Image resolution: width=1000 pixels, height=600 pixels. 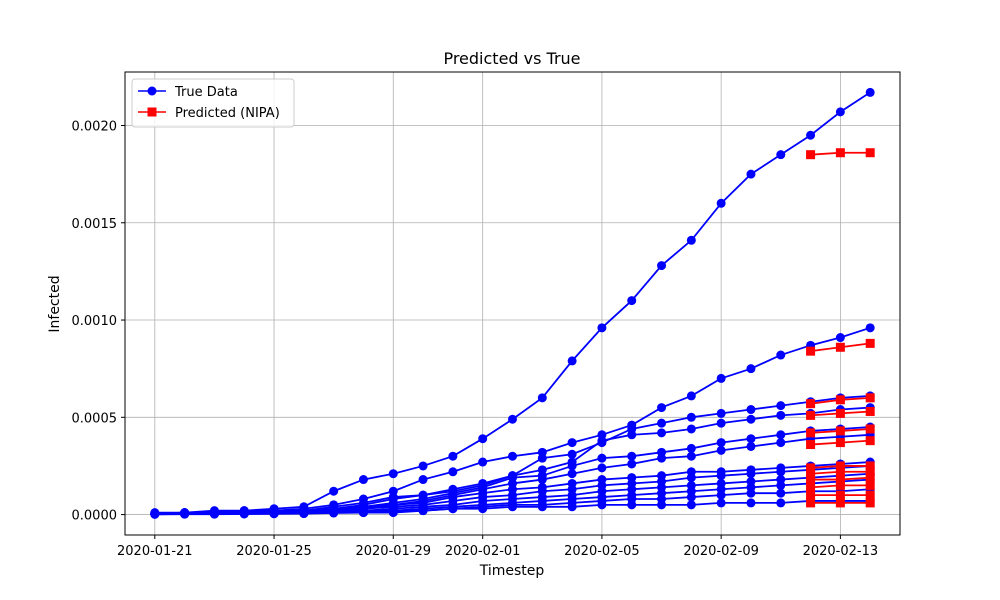 What do you see at coordinates (274, 551) in the screenshot?
I see `x-tick-label: 2020-01-25` at bounding box center [274, 551].